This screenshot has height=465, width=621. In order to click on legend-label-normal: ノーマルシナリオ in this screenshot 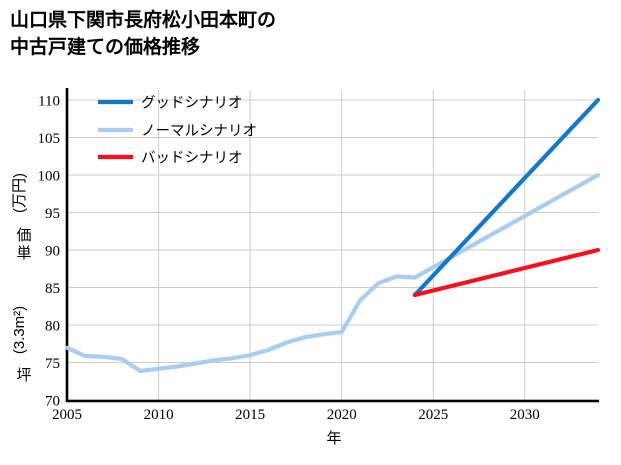, I will do `click(199, 132)`.